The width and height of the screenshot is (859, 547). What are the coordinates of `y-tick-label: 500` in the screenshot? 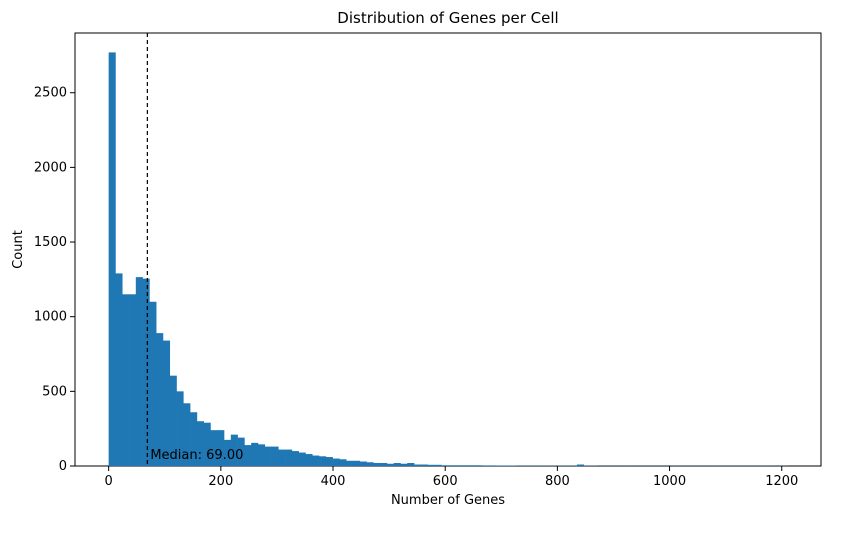 It's located at (54, 391).